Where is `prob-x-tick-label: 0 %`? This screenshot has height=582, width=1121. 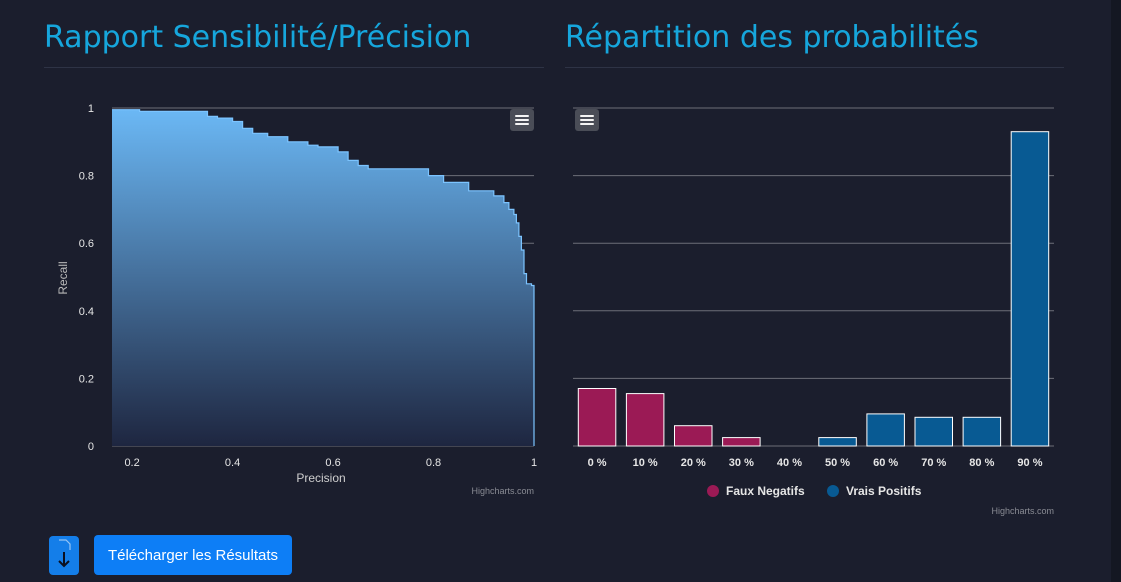
prob-x-tick-label: 0 % is located at coordinates (597, 463).